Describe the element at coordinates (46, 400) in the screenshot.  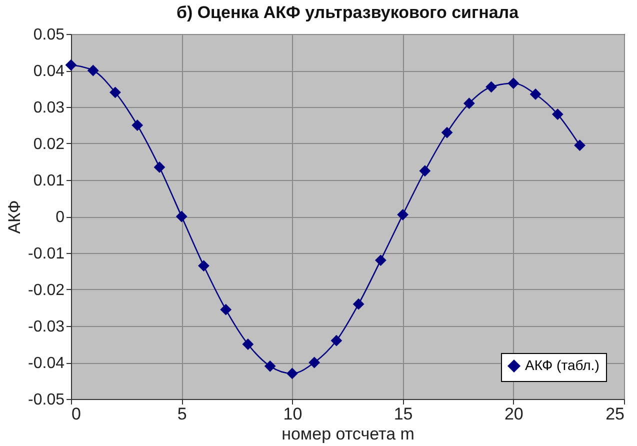
I see `y-tick-label: -0.05` at that location.